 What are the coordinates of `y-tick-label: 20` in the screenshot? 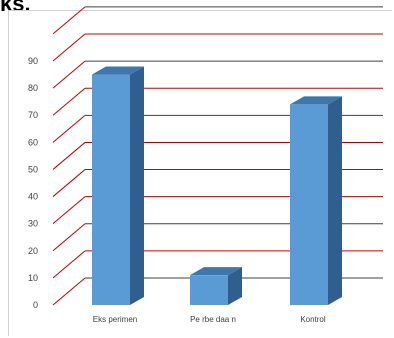 It's located at (33, 251).